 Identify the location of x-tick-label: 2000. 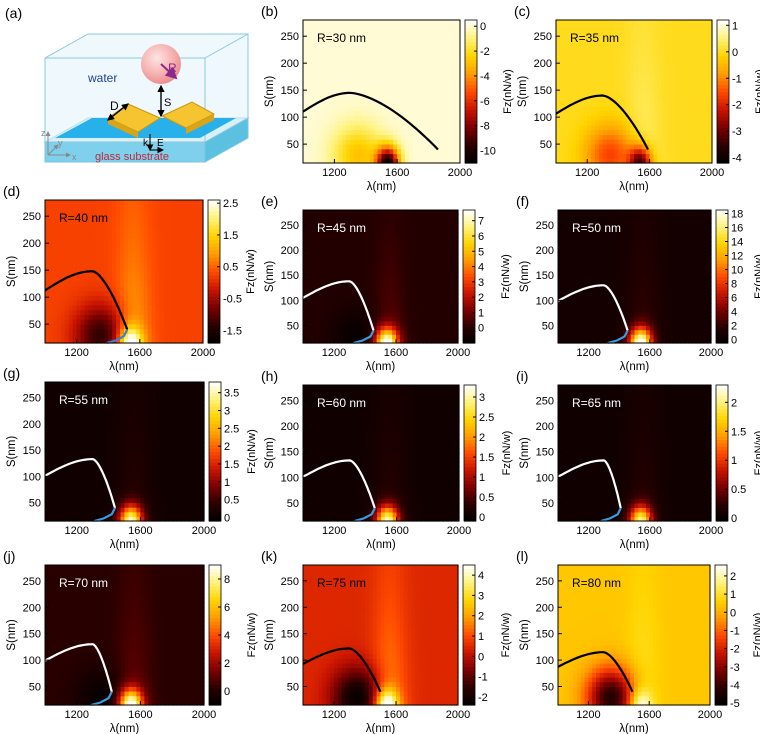
(460, 173).